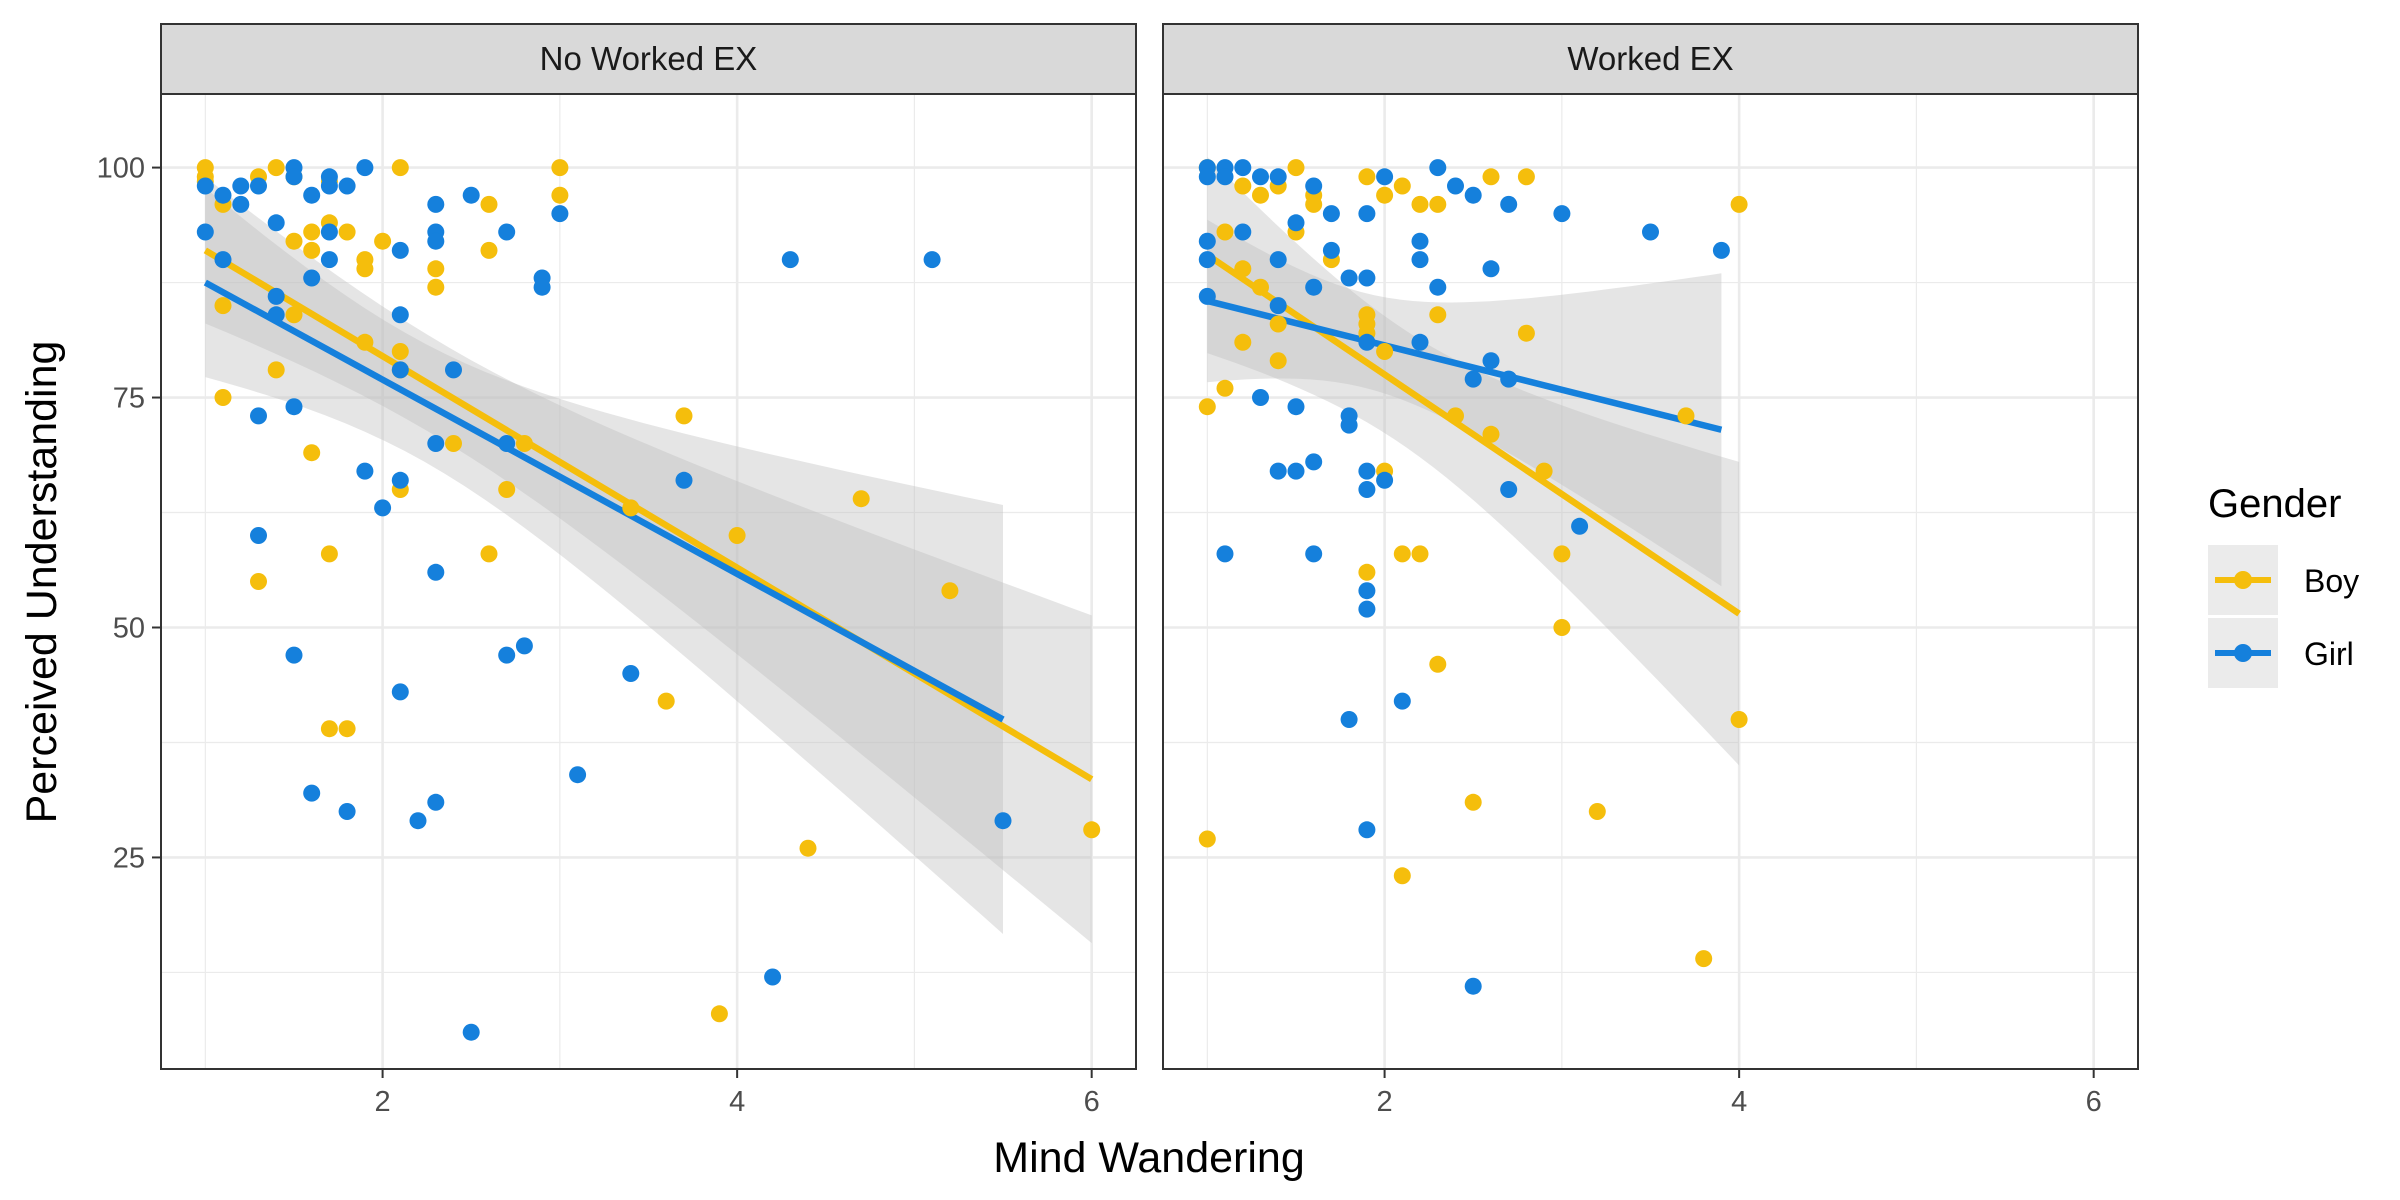 This screenshot has height=1200, width=2400. Describe the element at coordinates (1650, 58) in the screenshot. I see `facet-strip-label: Worked EX` at that location.